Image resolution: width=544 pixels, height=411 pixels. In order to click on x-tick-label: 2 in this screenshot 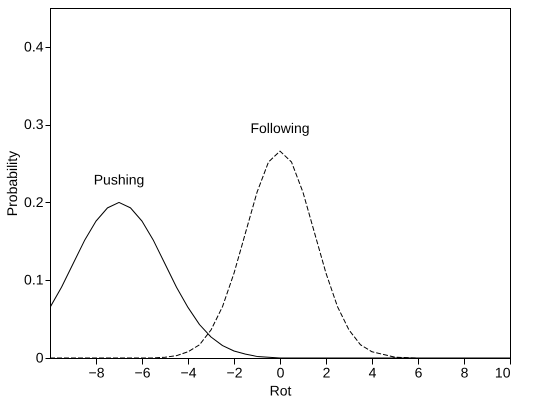, I will do `click(326, 372)`.